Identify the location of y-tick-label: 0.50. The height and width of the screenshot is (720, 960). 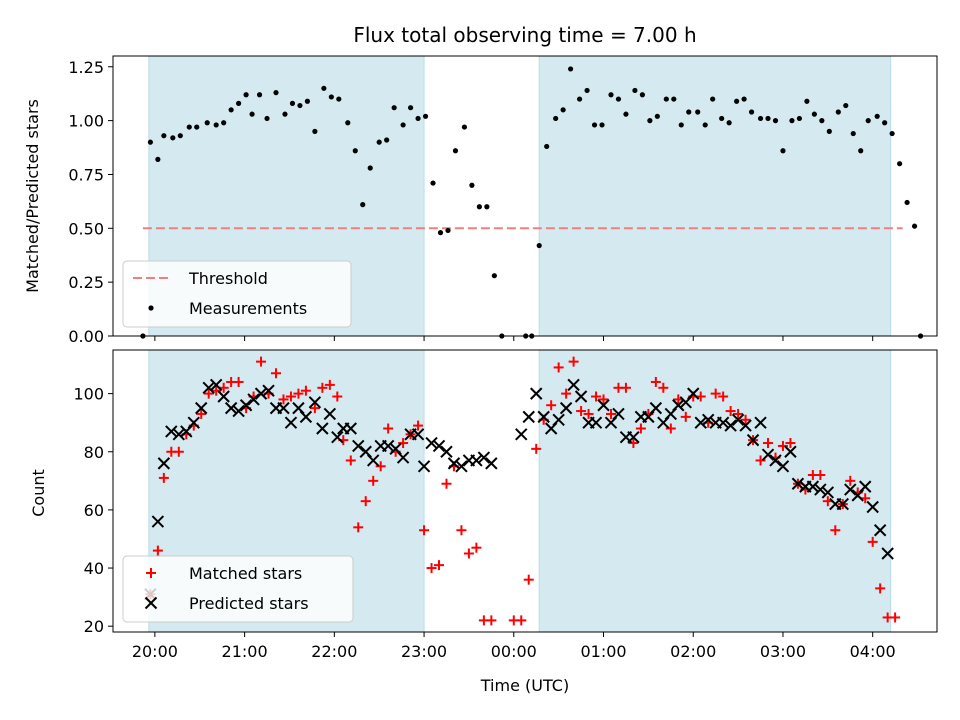
(86, 228).